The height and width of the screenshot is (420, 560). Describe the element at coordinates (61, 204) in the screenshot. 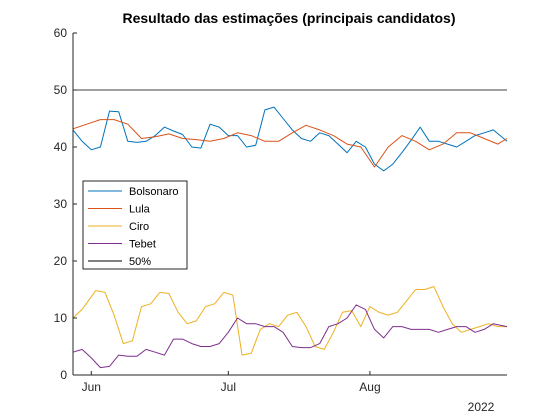

I see `y-tick-label: 30` at that location.